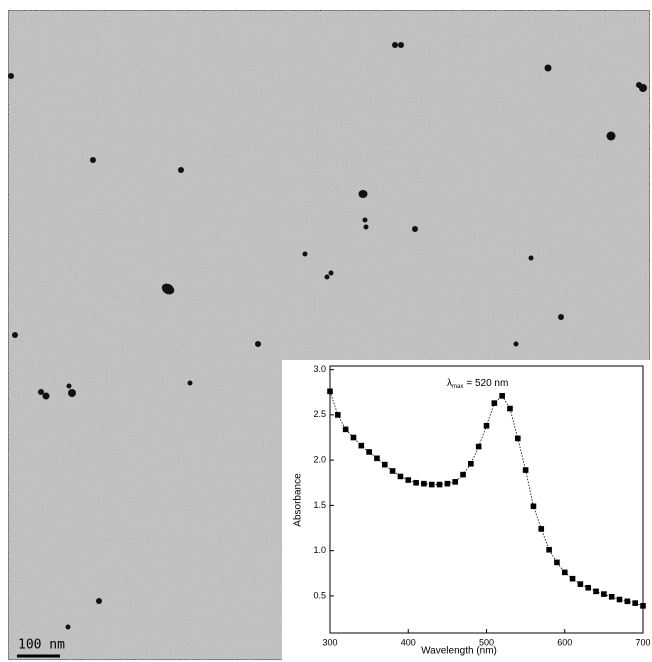 Image resolution: width=652 pixels, height=662 pixels. Describe the element at coordinates (486, 642) in the screenshot. I see `x-tick-label: 500` at that location.